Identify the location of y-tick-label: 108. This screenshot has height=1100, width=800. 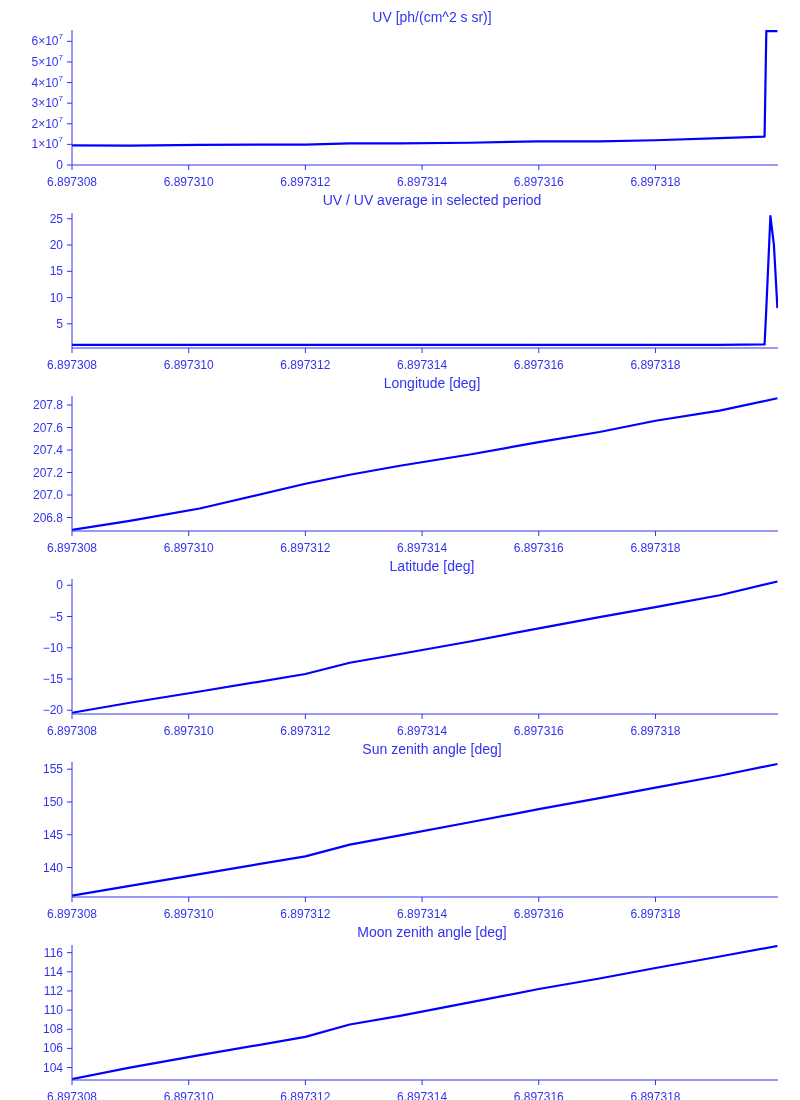
(53, 1029).